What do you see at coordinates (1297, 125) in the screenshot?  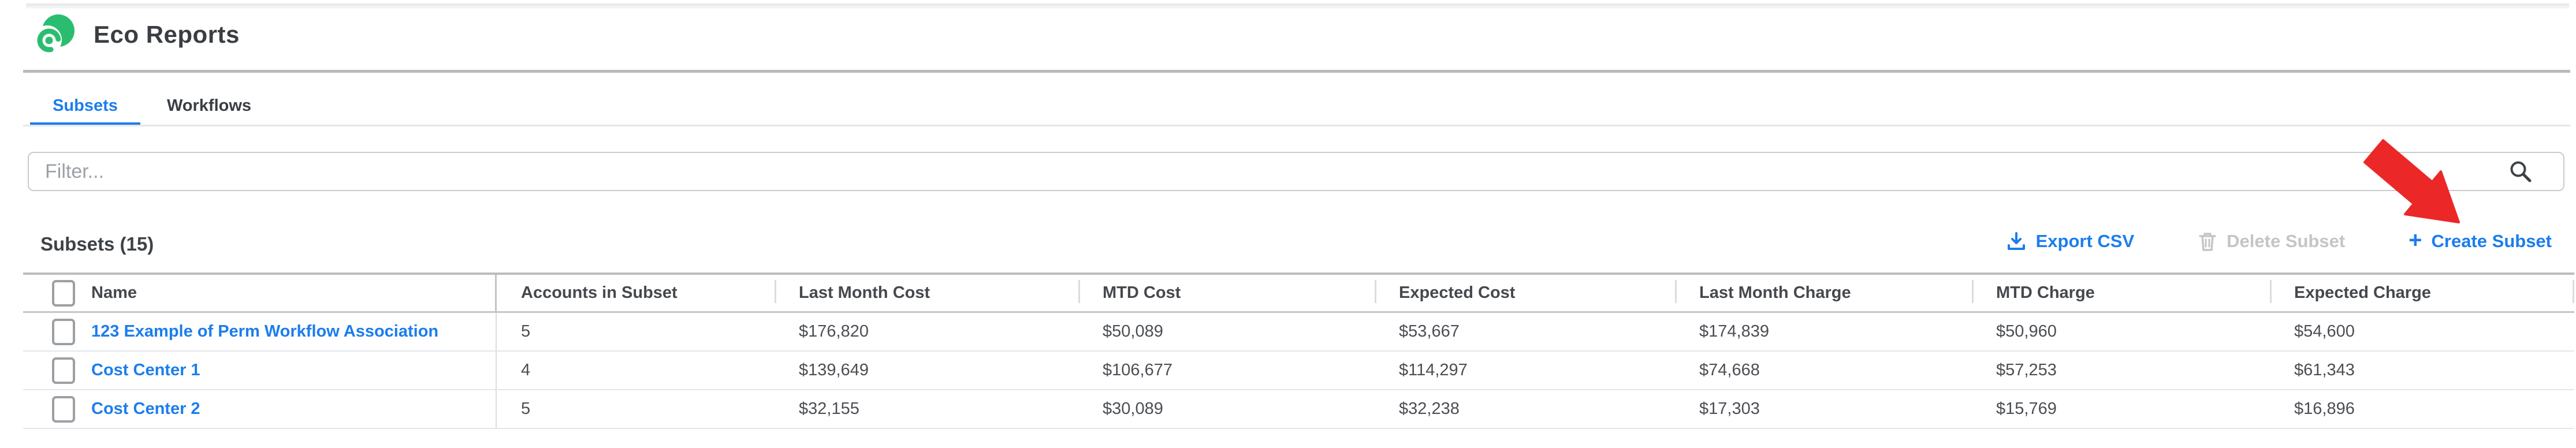 I see `tab-bar-divider` at bounding box center [1297, 125].